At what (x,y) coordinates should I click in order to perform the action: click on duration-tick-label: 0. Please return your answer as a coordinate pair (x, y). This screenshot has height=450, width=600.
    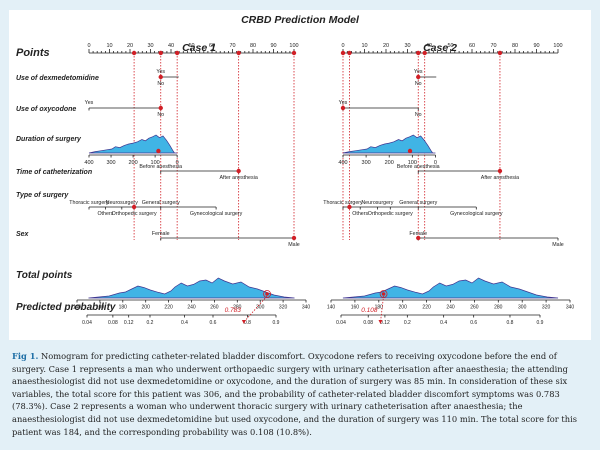
    Looking at the image, I should click on (435, 163).